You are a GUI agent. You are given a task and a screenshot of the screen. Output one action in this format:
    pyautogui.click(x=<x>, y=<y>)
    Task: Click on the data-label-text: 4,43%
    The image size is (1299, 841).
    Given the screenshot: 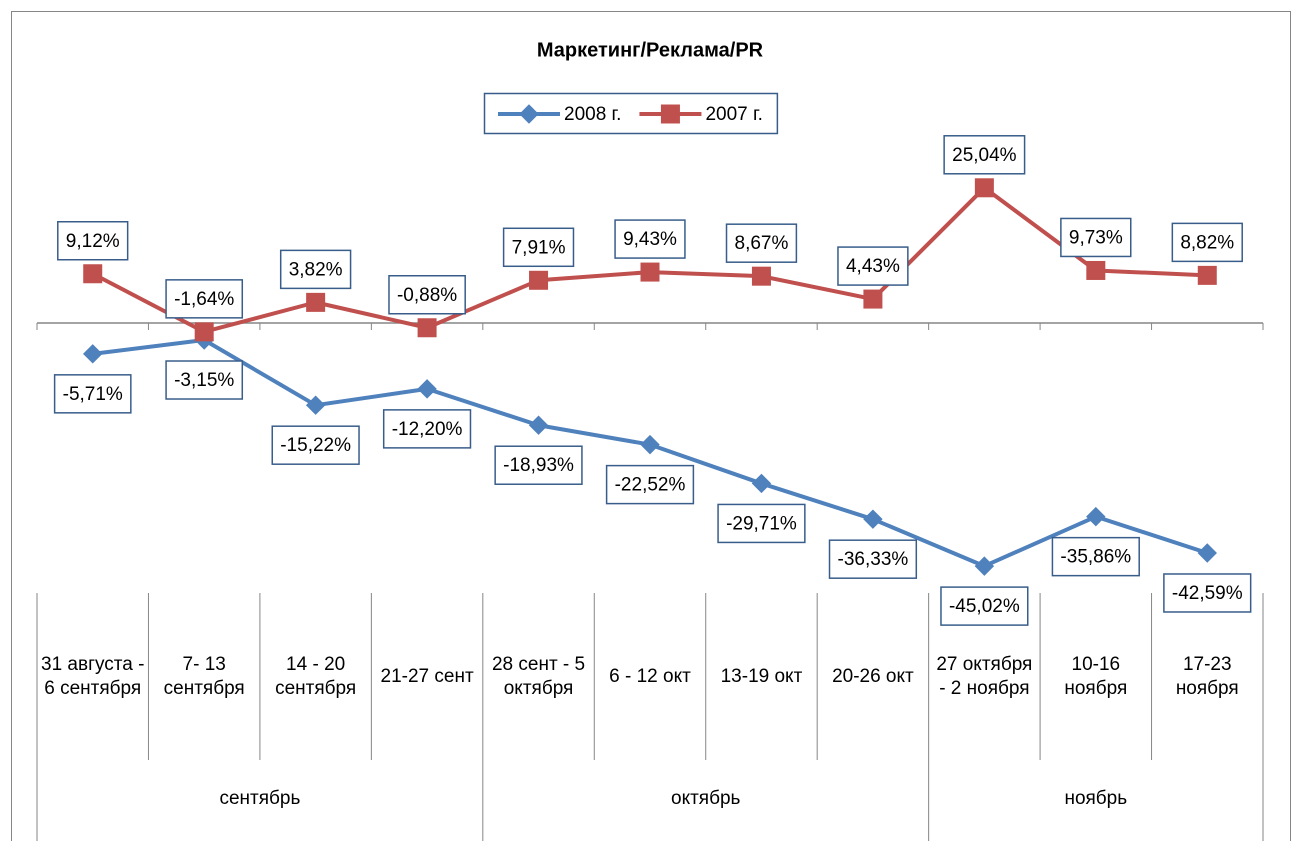 What is the action you would take?
    pyautogui.click(x=873, y=266)
    